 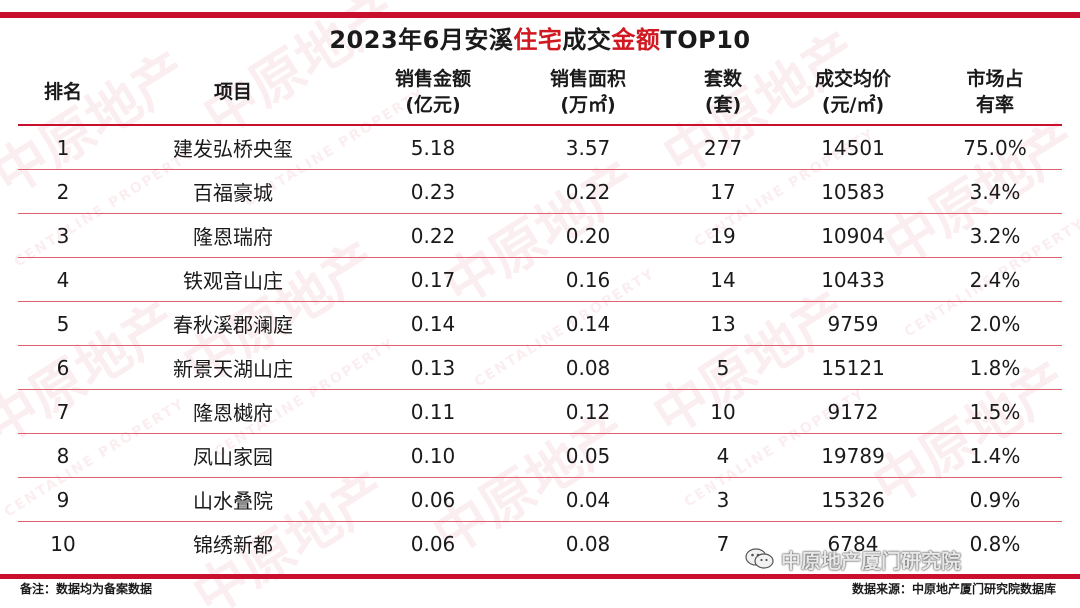 What do you see at coordinates (723, 411) in the screenshot?
I see `cell-units: 10` at bounding box center [723, 411].